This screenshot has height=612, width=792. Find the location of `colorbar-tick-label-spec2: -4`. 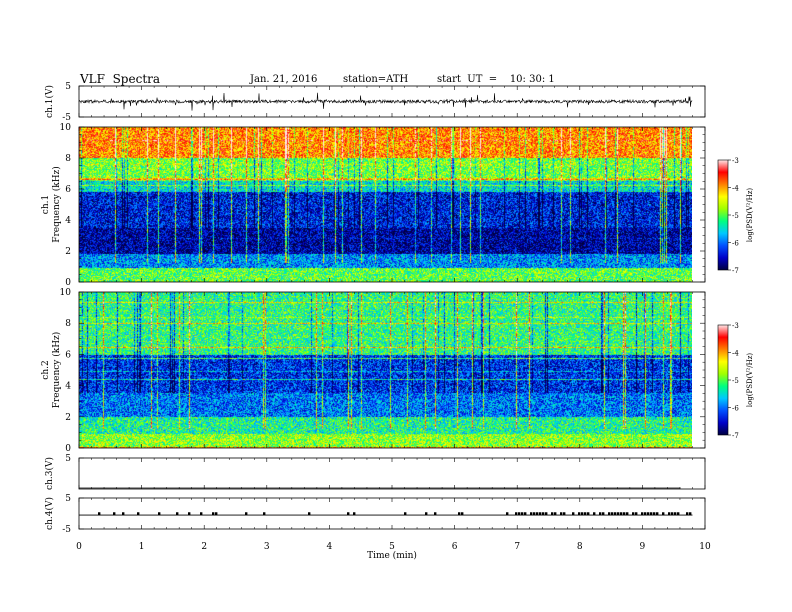

colorbar-tick-label-spec2: -4 is located at coordinates (735, 354).